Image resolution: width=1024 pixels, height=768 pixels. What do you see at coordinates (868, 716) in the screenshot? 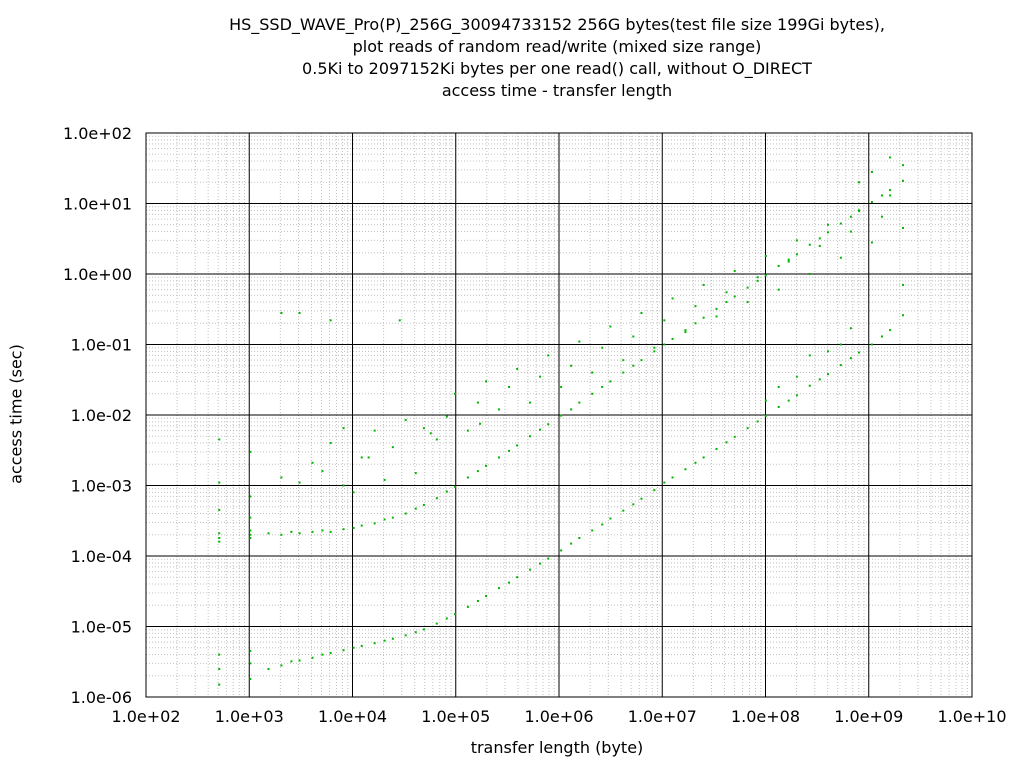
I see `x-tick-label: 1.0e+09` at bounding box center [868, 716].